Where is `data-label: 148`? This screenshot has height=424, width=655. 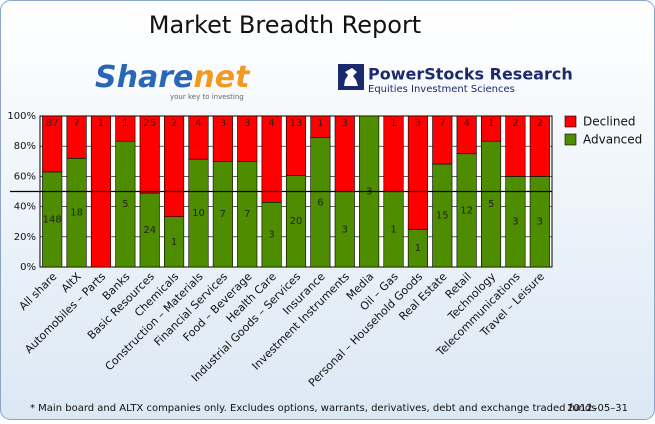
data-label: 148 is located at coordinates (52, 219).